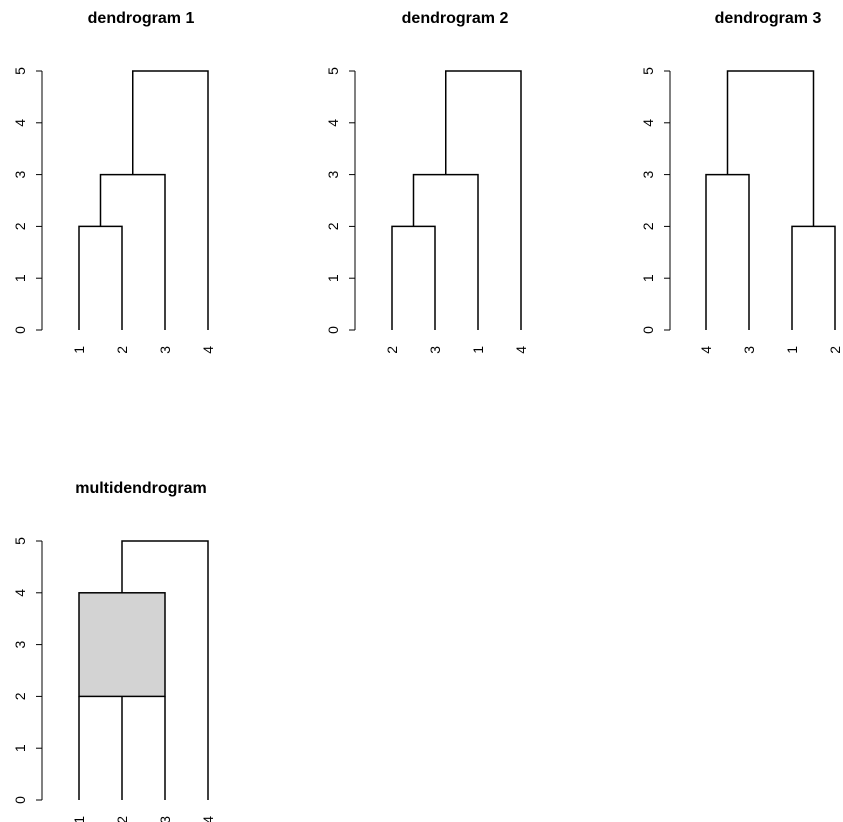  What do you see at coordinates (768, 18) in the screenshot?
I see `panel-title: dendrogram 3` at bounding box center [768, 18].